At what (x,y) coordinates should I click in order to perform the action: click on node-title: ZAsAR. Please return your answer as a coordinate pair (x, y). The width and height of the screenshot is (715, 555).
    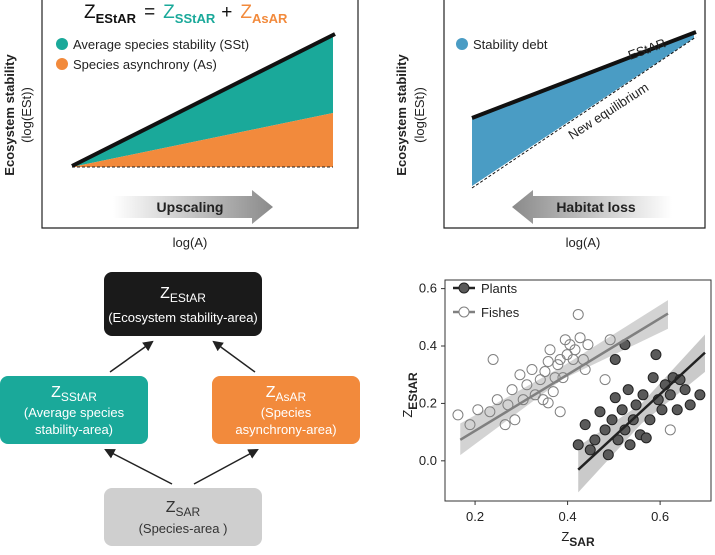
    Looking at the image, I should click on (286, 394).